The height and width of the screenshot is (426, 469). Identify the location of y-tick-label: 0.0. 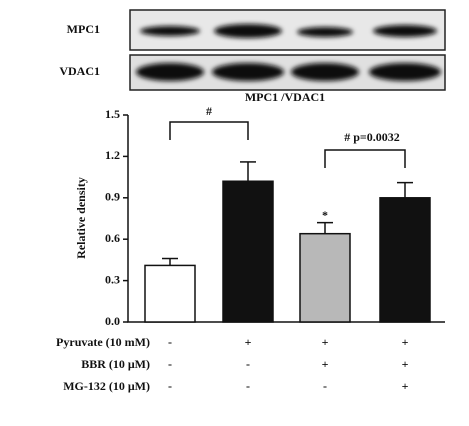
(112, 321).